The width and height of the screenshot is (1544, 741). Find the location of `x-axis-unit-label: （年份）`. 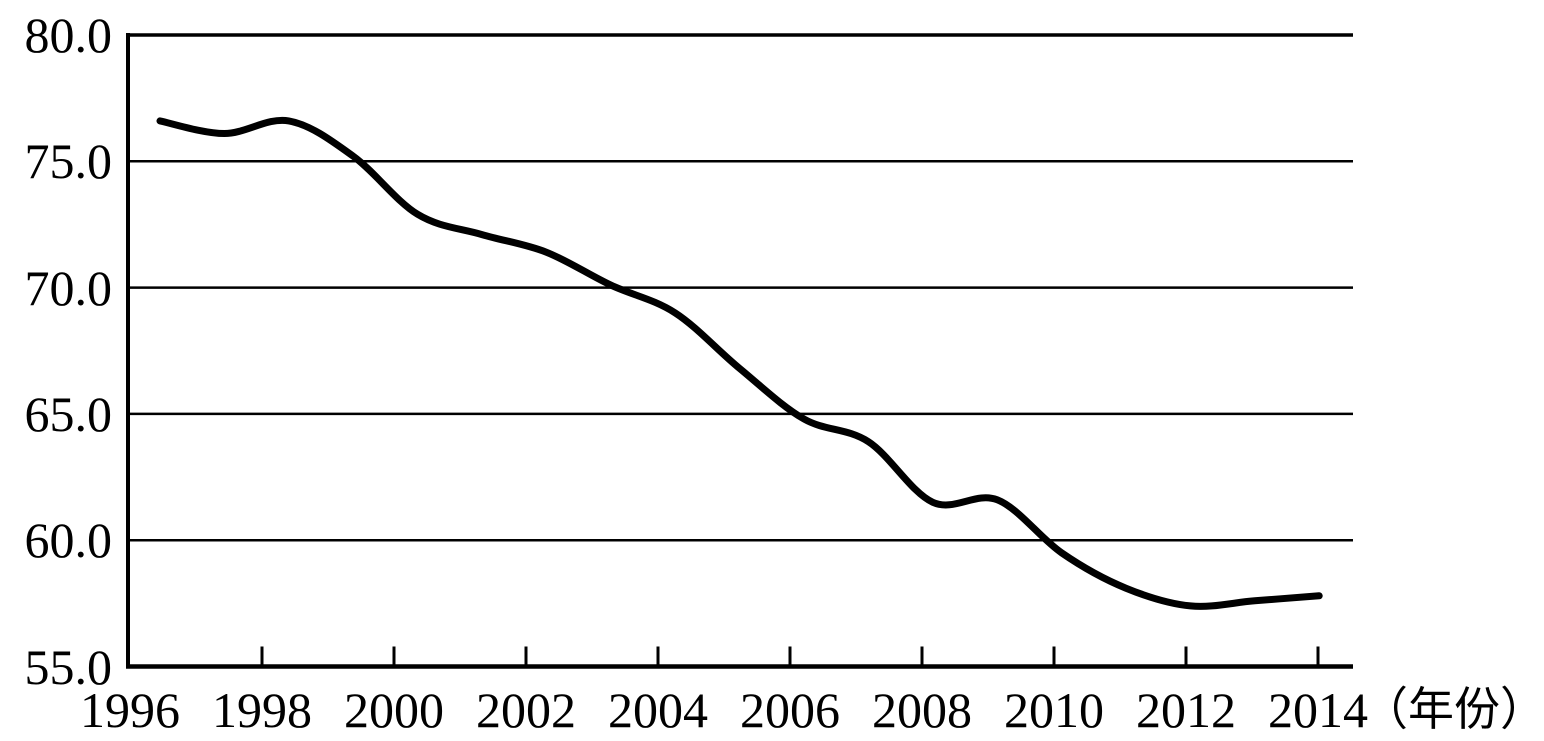

x-axis-unit-label: （年份） is located at coordinates (1453, 709).